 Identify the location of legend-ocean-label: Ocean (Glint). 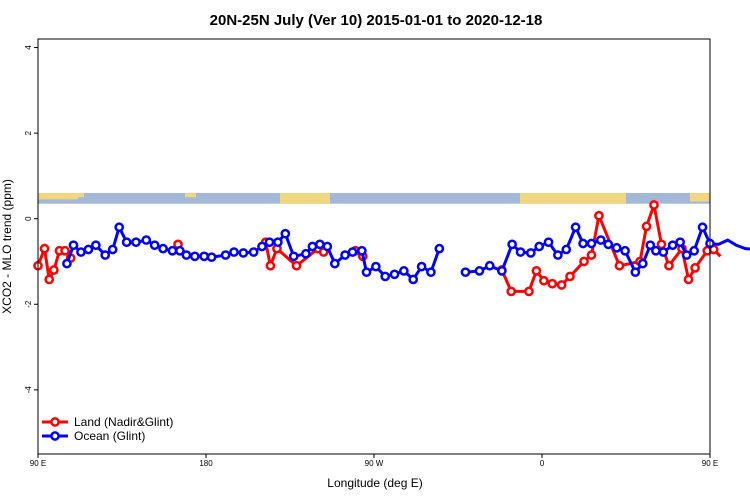
(109, 436).